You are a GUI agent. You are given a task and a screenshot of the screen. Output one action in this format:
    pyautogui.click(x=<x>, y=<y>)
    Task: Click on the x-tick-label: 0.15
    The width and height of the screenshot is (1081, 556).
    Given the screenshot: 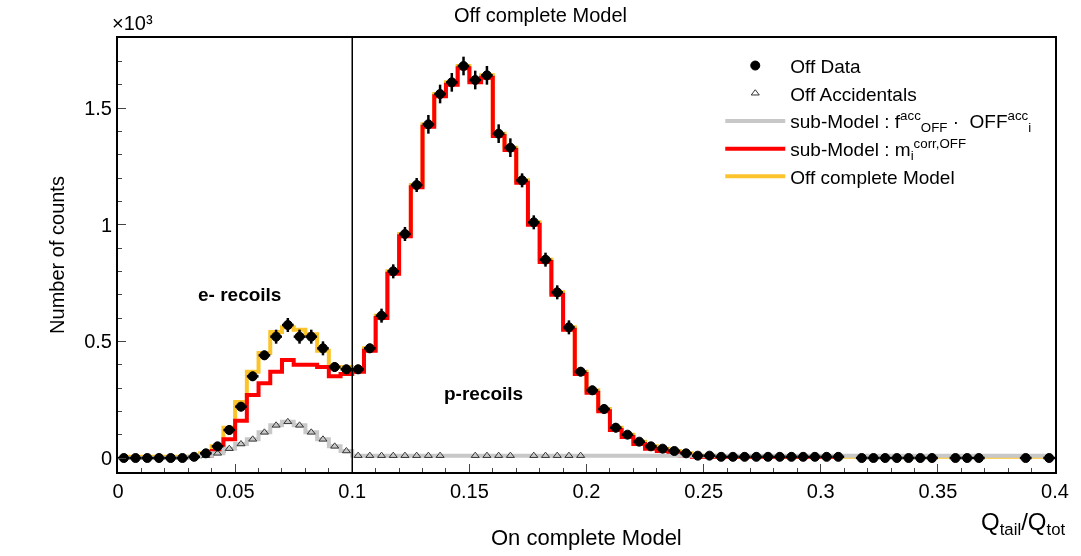 What is the action you would take?
    pyautogui.click(x=469, y=491)
    